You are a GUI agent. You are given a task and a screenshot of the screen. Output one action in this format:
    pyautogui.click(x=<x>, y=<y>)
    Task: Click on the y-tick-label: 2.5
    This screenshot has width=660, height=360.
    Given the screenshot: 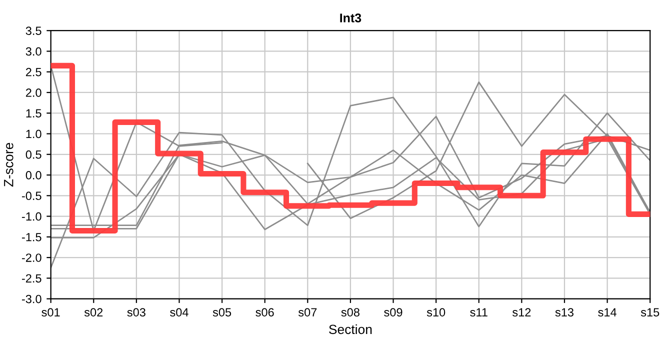 What is the action you would take?
    pyautogui.click(x=34, y=72)
    